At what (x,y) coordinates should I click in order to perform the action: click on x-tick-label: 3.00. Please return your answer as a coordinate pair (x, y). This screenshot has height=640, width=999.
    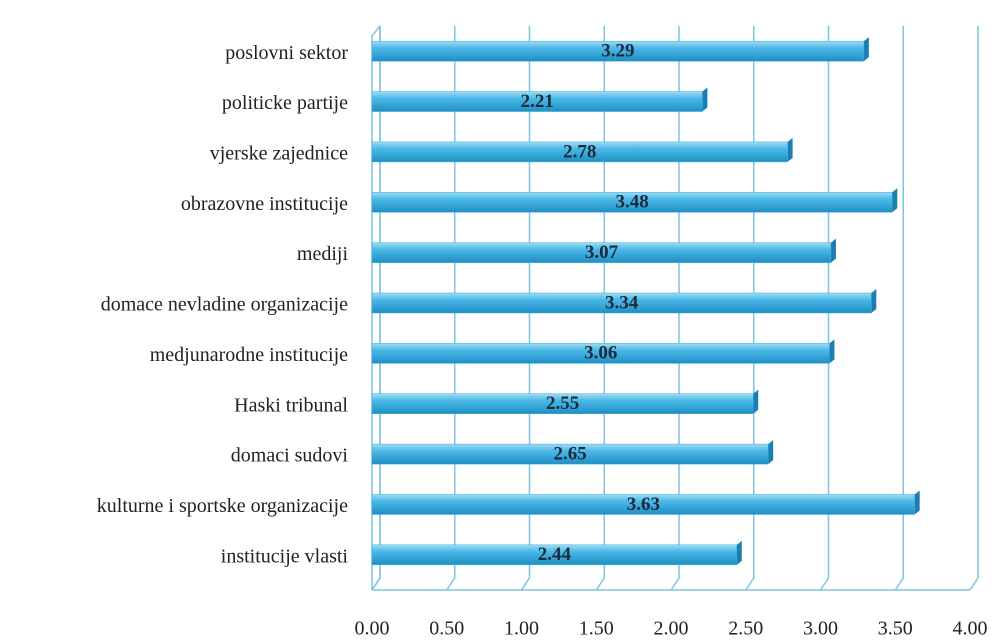
    Looking at the image, I should click on (820, 629).